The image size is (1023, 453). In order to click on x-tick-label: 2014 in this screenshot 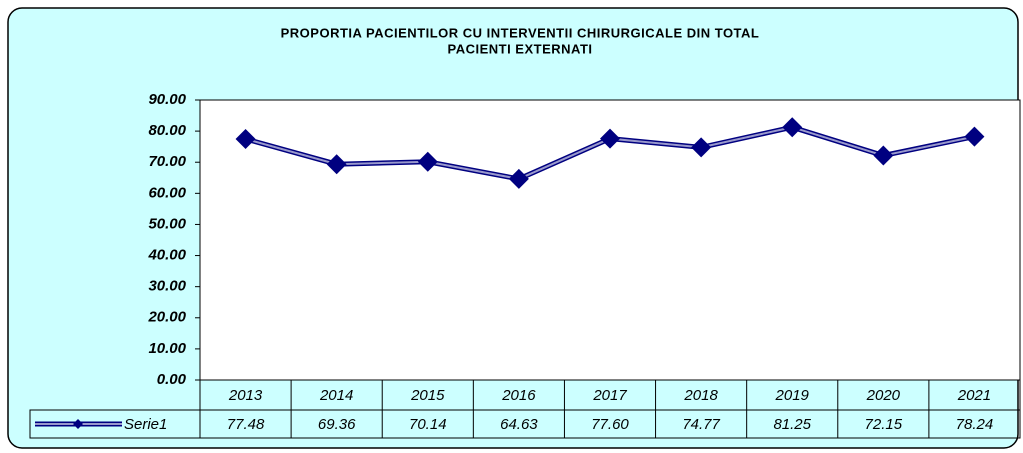, I will do `click(336, 395)`.